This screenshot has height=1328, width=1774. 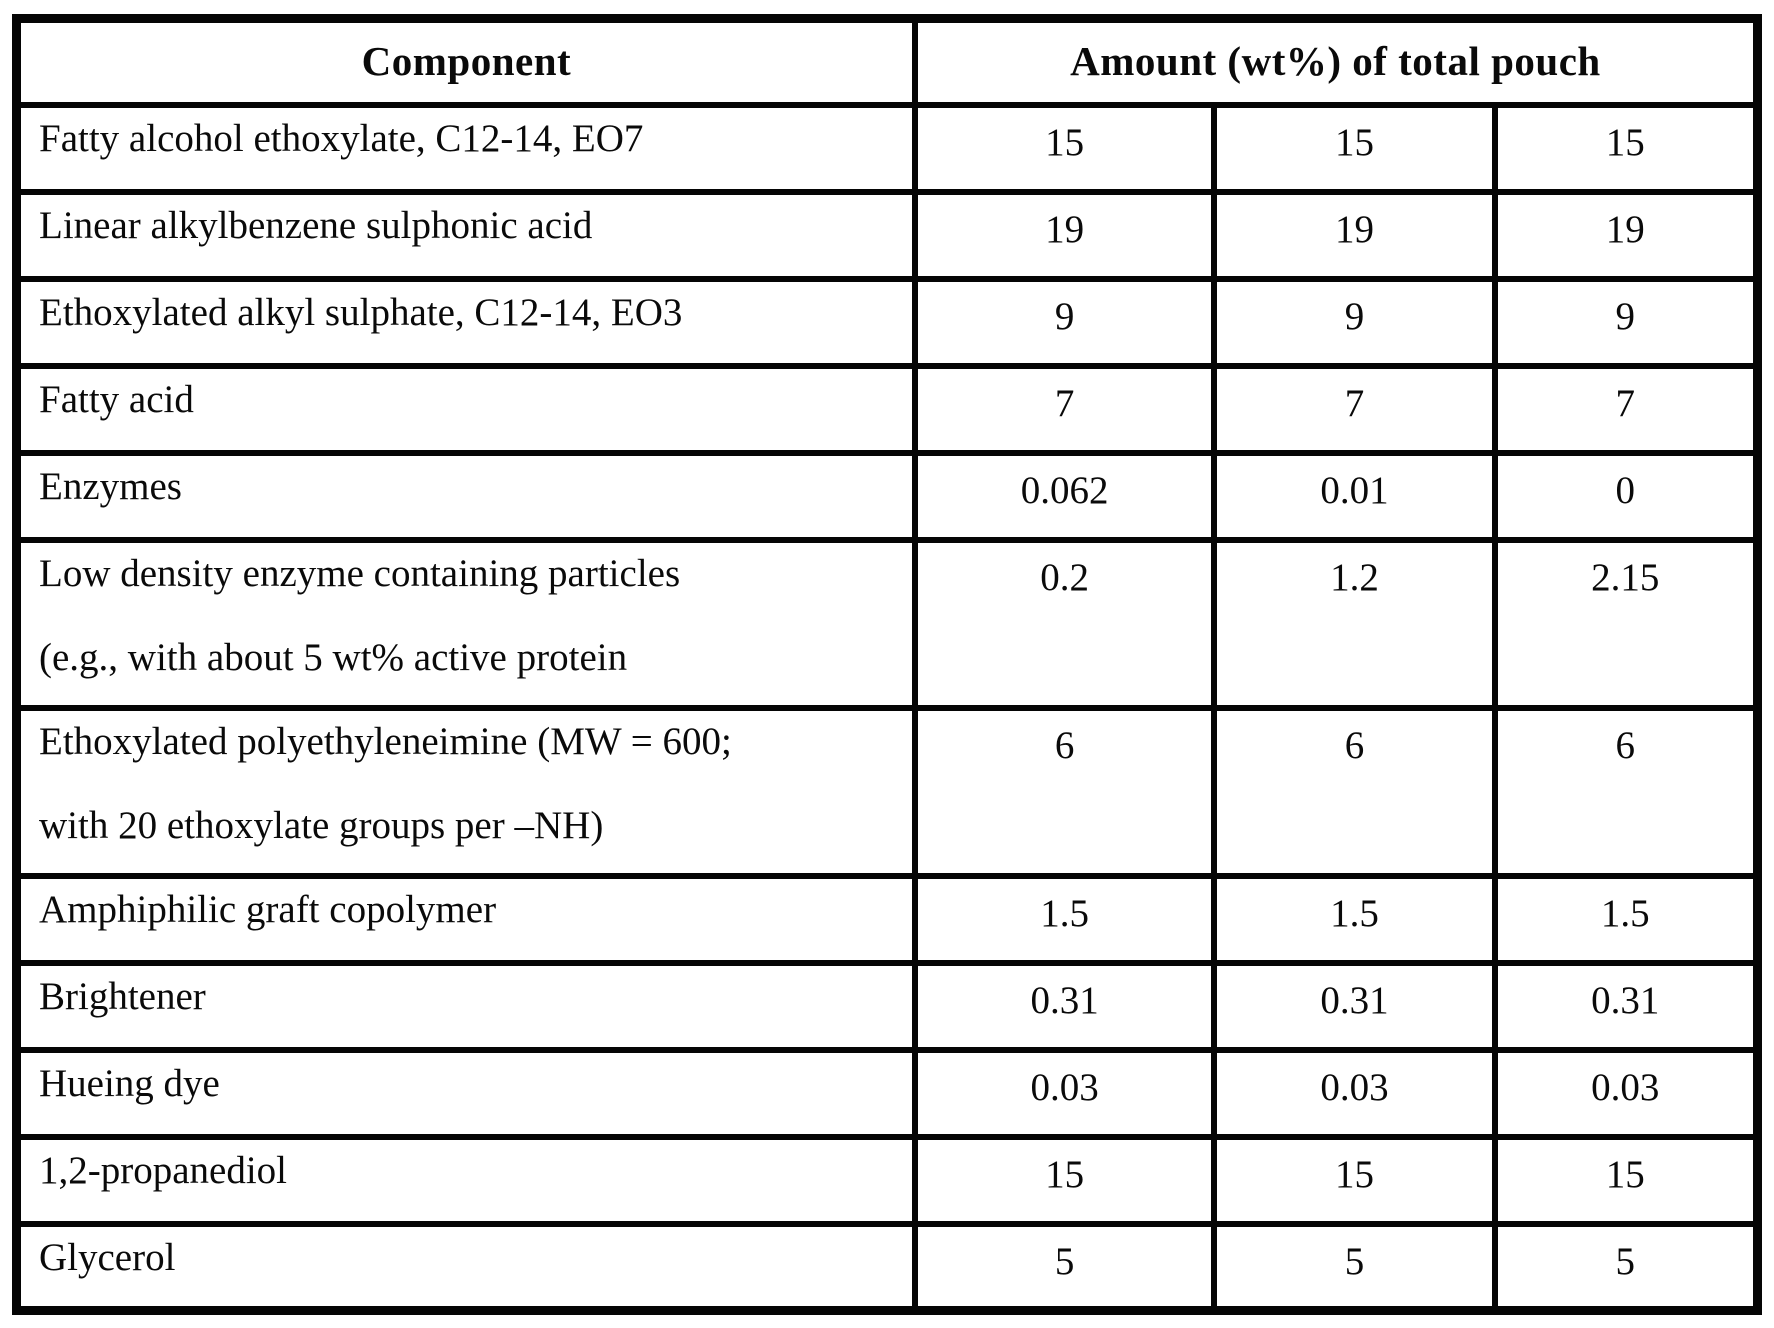 What do you see at coordinates (1336, 61) in the screenshot?
I see `amount-column-header: Amount (wt%) of total pouch` at bounding box center [1336, 61].